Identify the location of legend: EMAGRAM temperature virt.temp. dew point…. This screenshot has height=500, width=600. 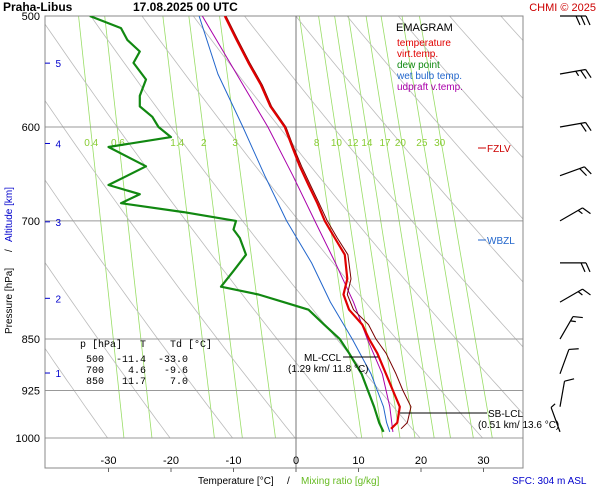
(429, 57).